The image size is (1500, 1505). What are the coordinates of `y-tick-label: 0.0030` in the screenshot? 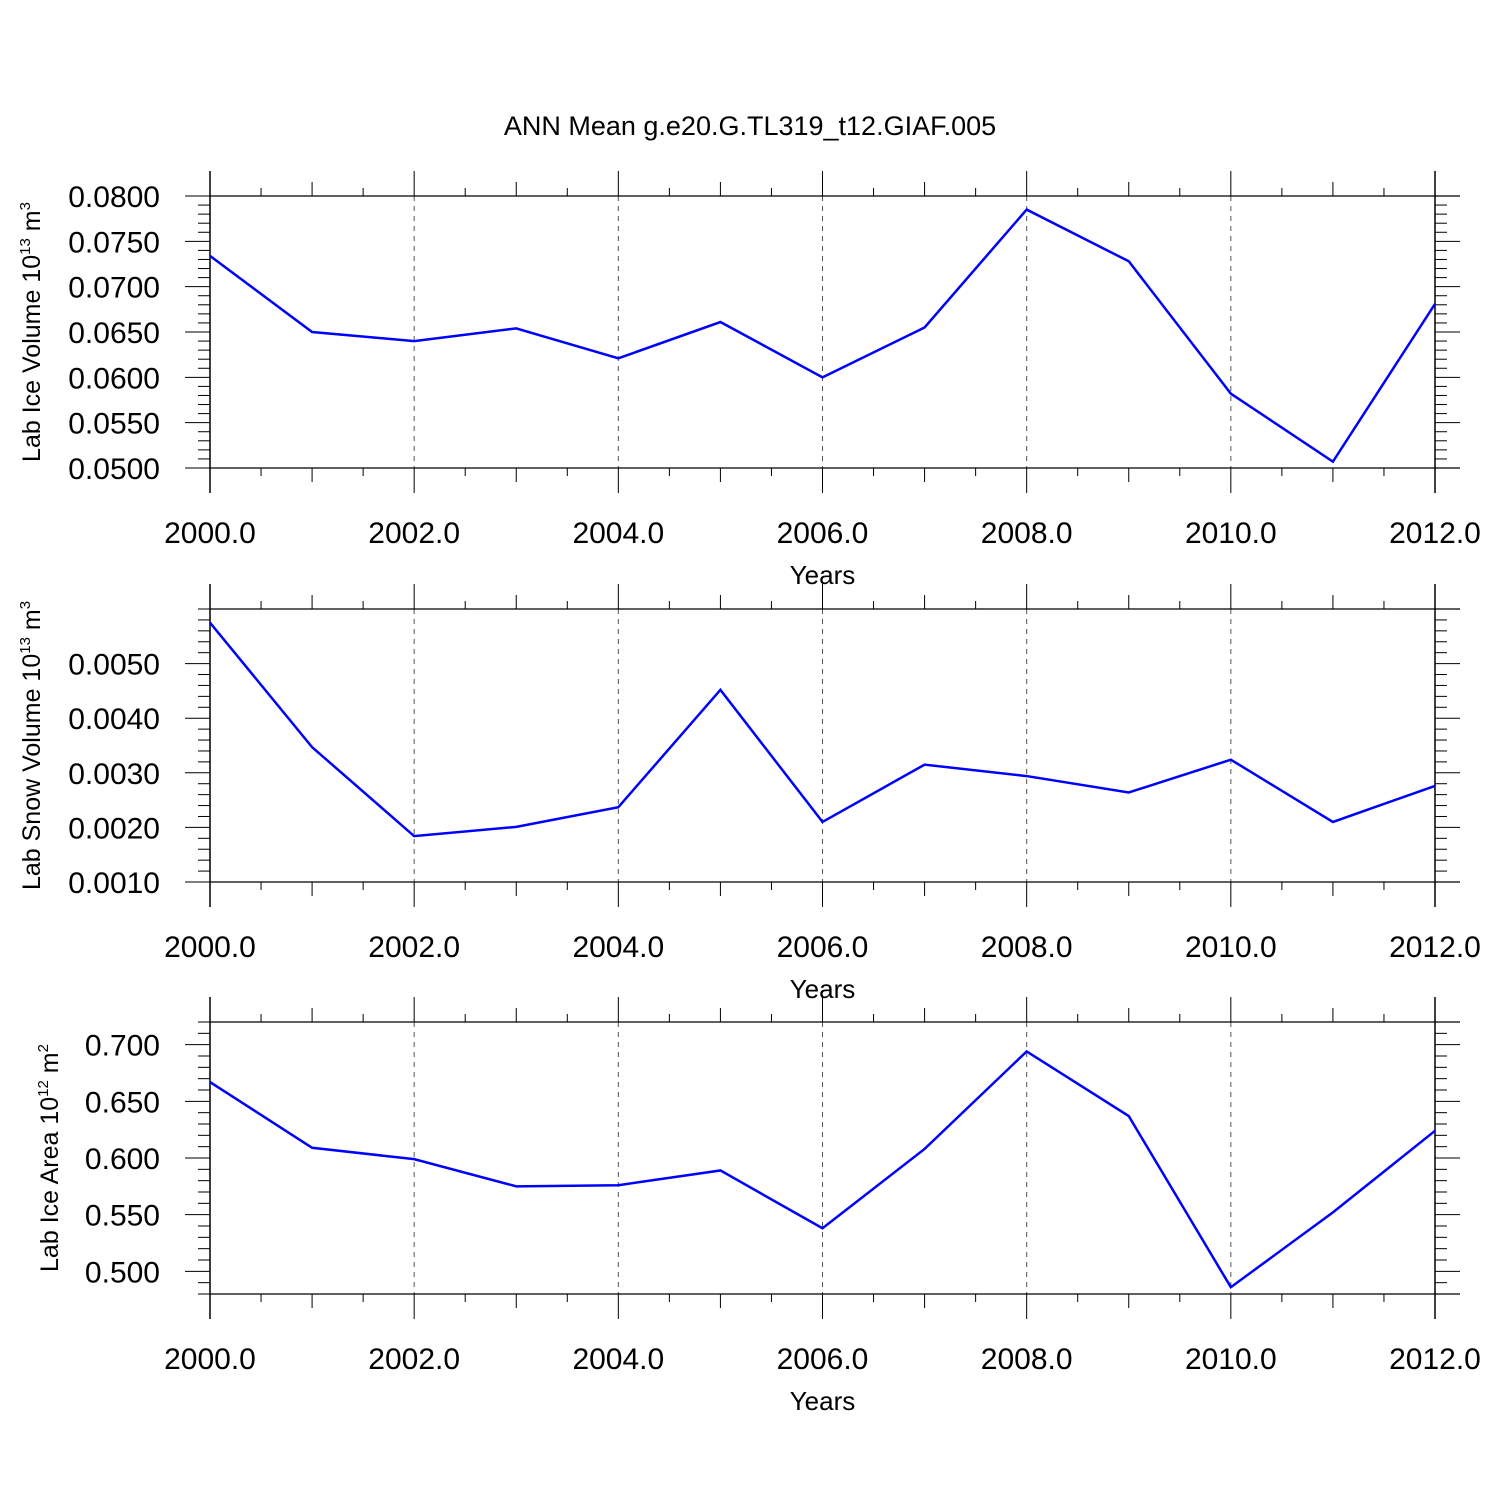 It's located at (114, 774).